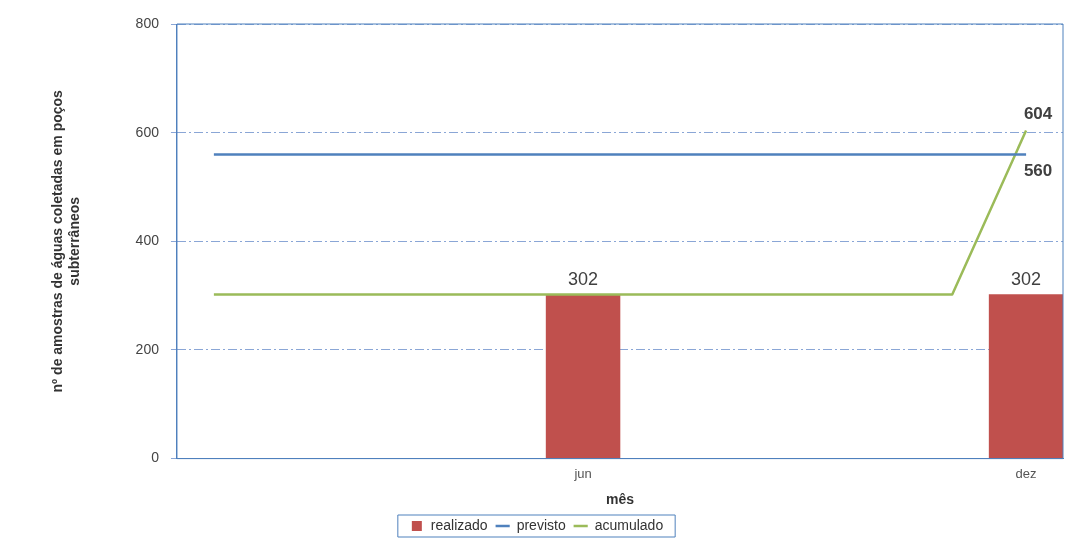 The height and width of the screenshot is (547, 1077). Describe the element at coordinates (155, 457) in the screenshot. I see `y-tick-label: 0` at that location.